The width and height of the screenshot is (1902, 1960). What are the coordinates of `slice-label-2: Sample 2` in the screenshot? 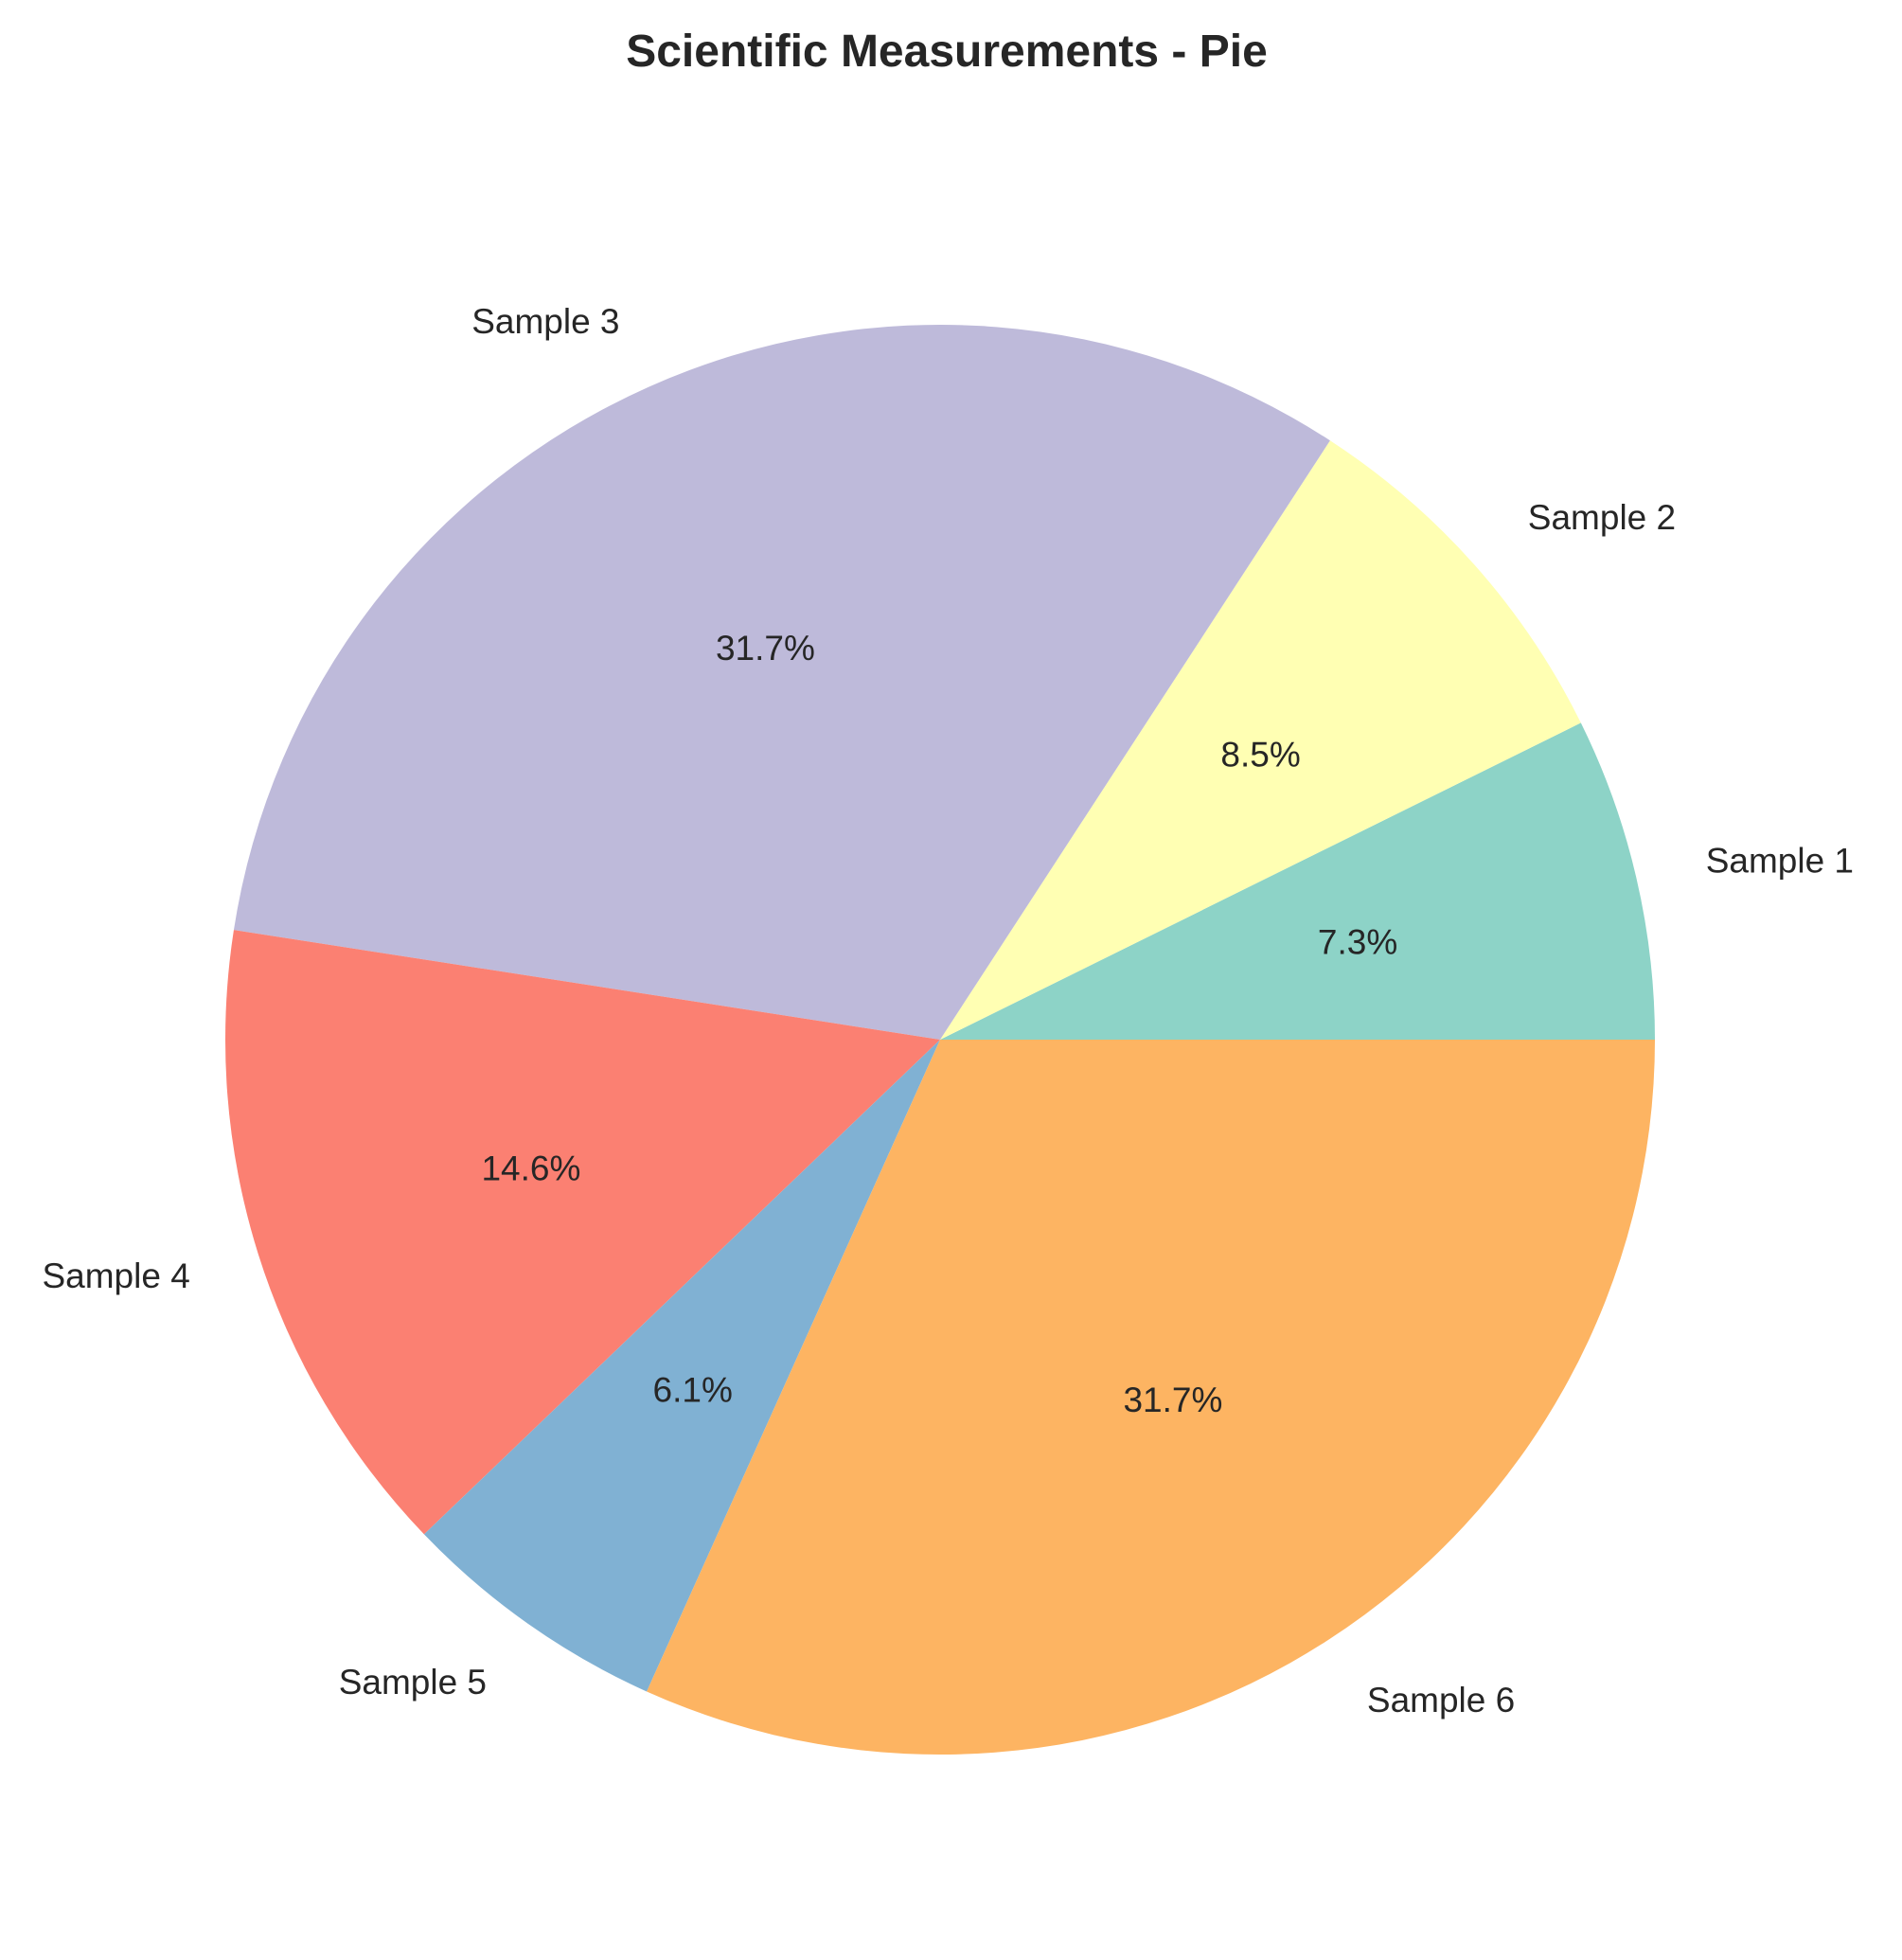 It's located at (1602, 517).